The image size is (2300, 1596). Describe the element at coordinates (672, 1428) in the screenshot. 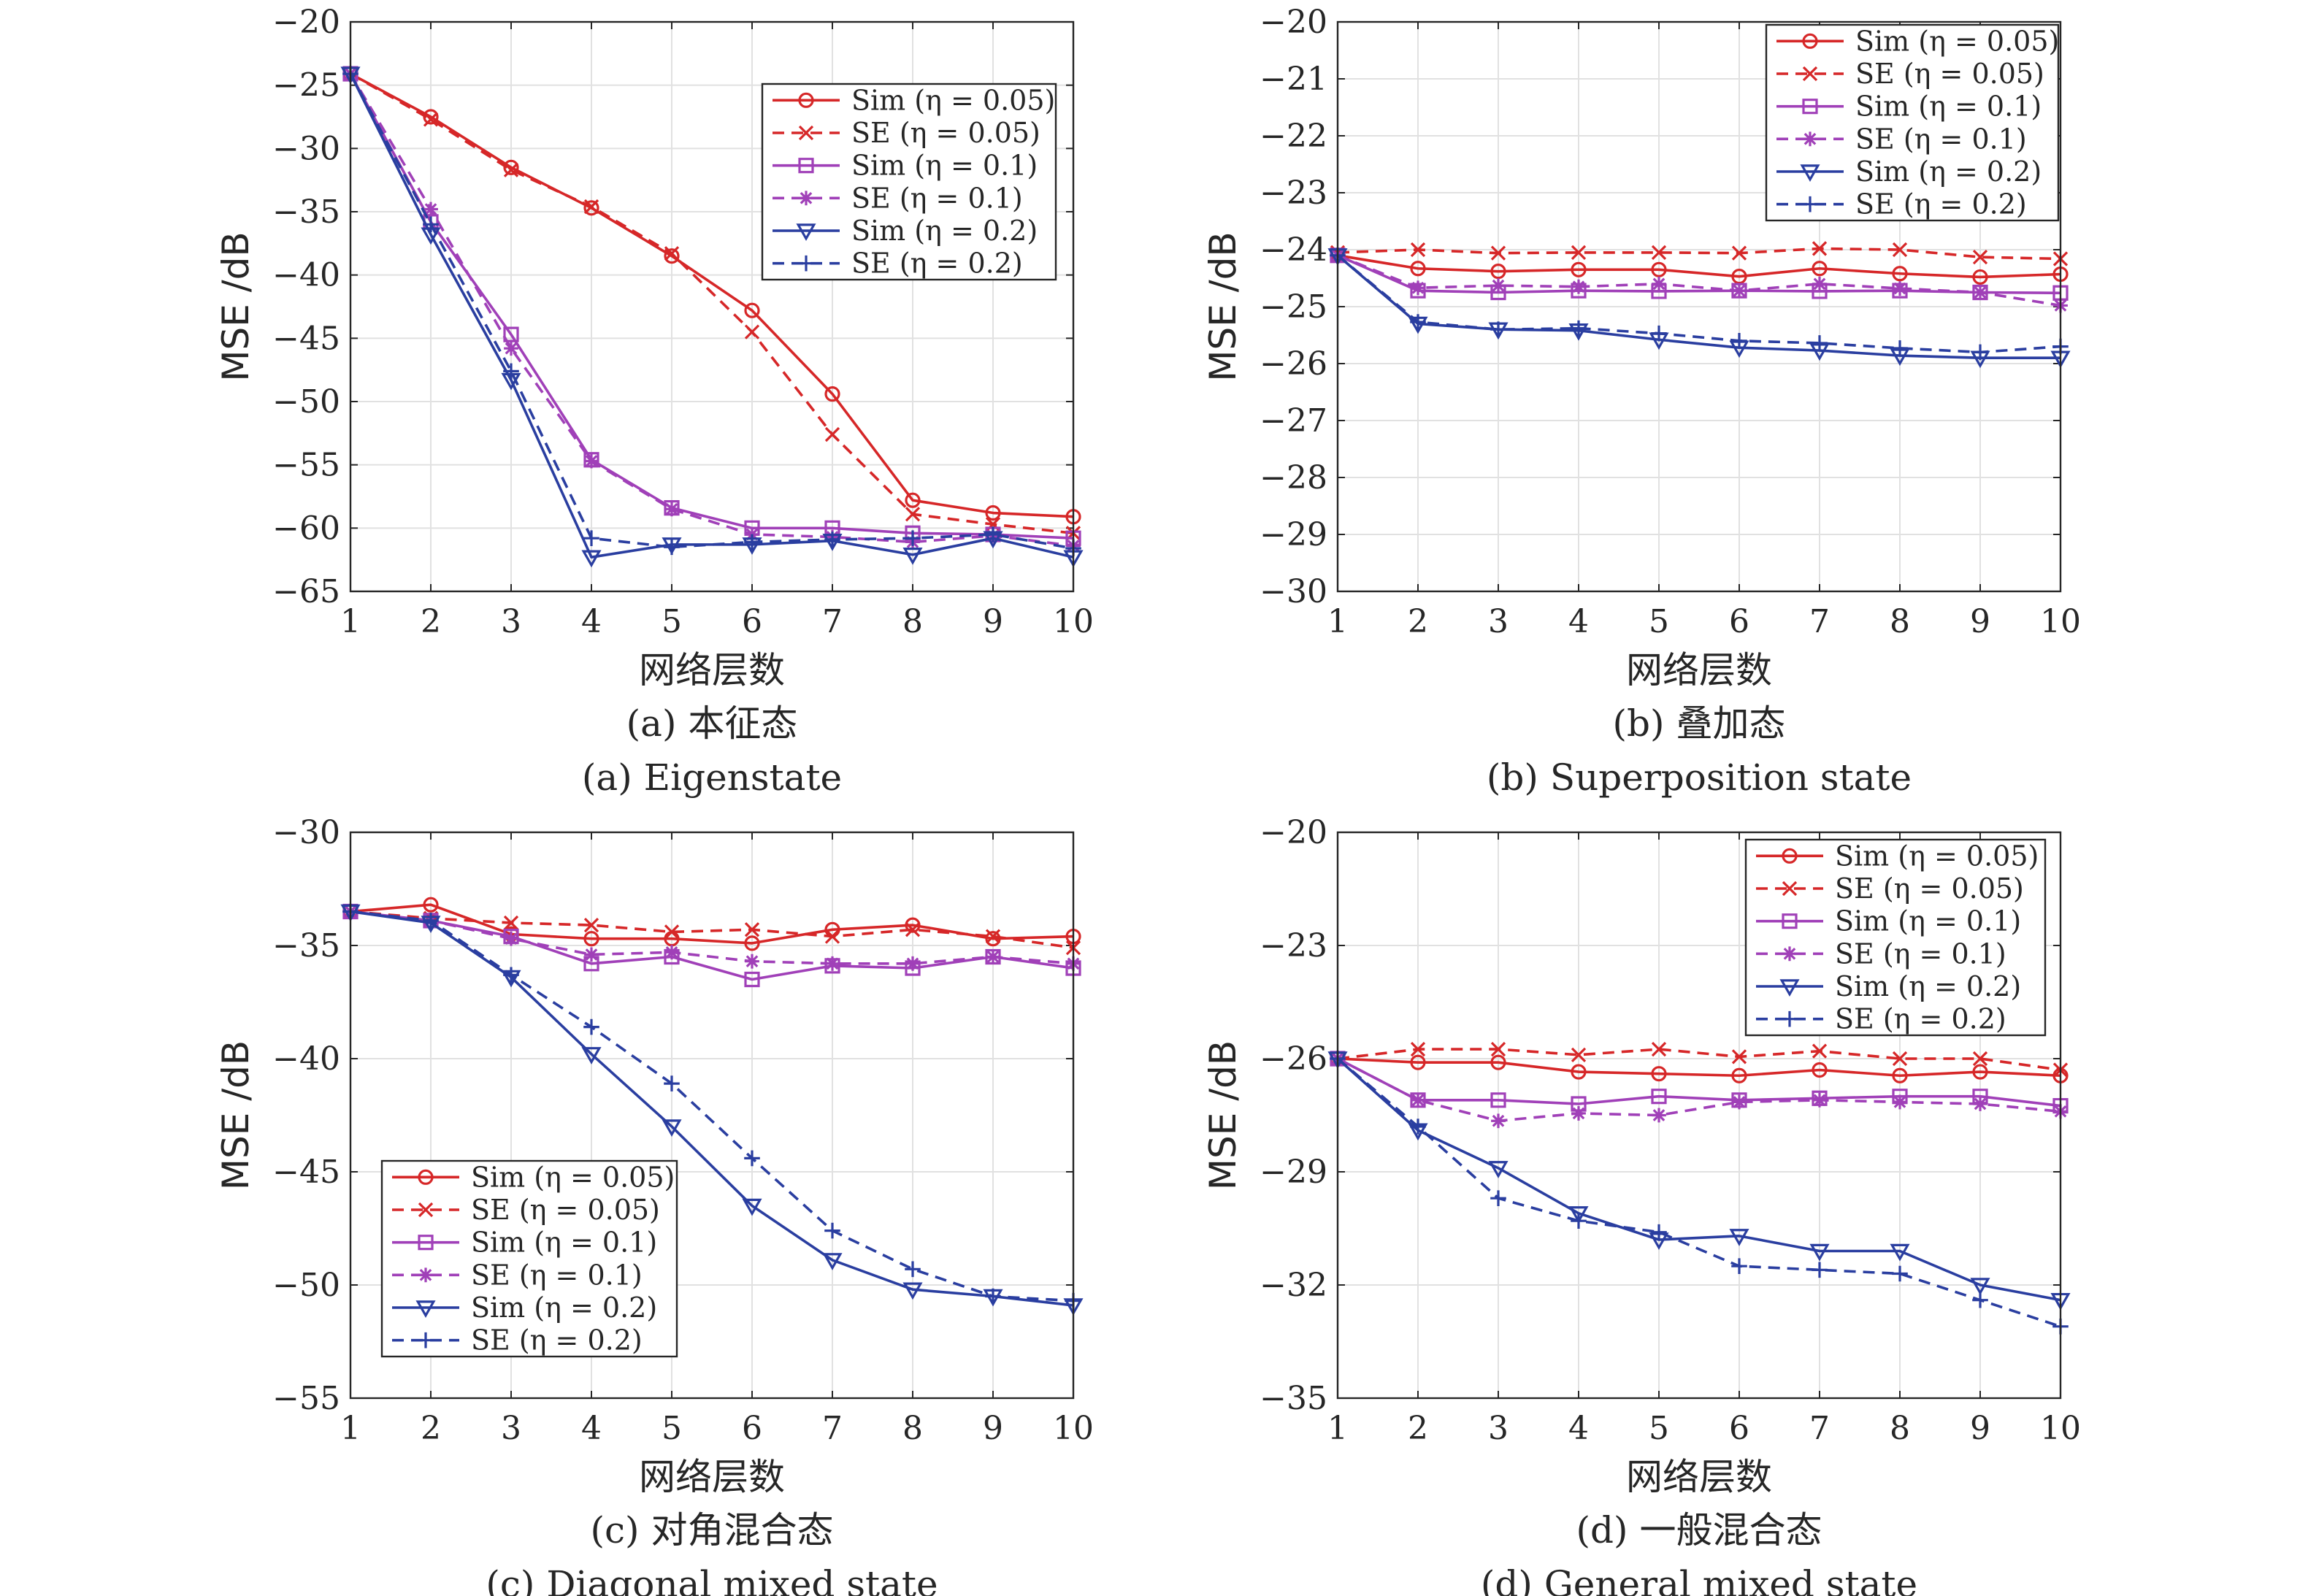

I see `x-tick-label: 5` at that location.